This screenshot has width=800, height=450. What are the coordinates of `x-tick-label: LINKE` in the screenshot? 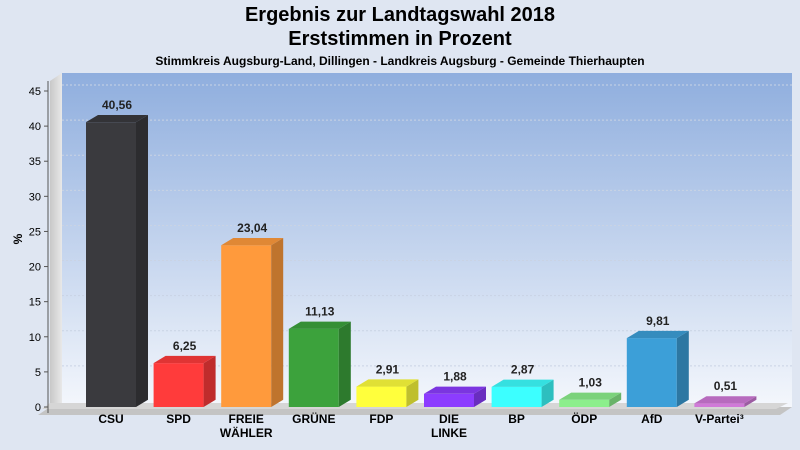 It's located at (449, 433).